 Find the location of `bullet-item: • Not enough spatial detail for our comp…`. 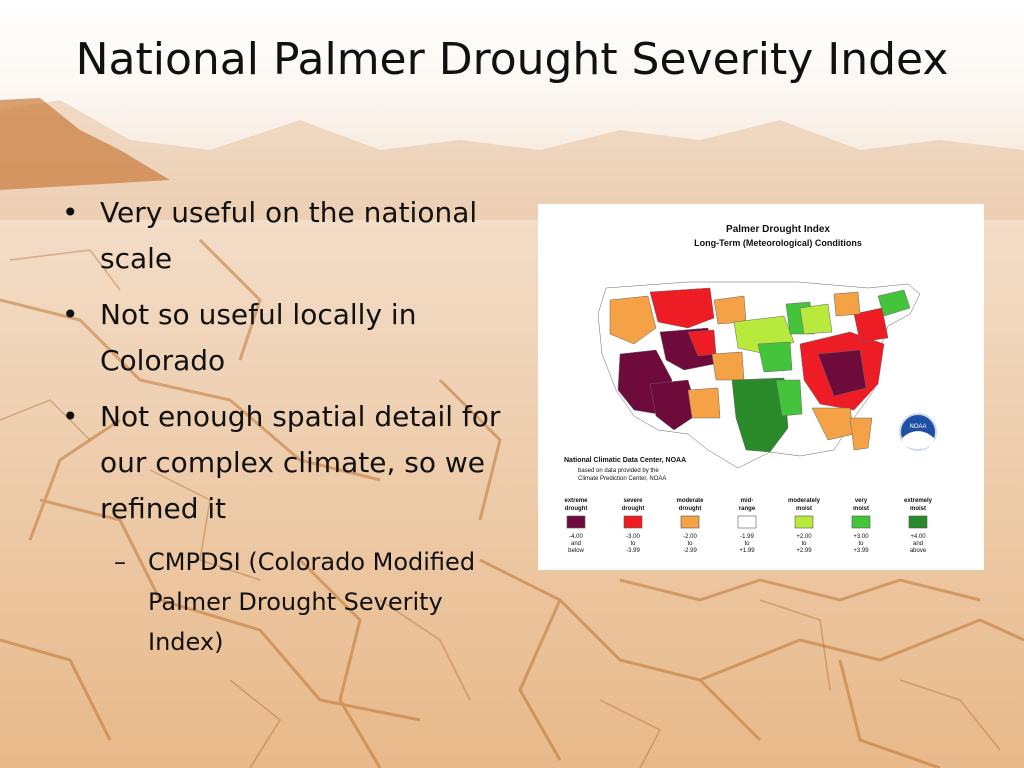

bullet-item: • Not enough spatial detail for our comp… is located at coordinates (283, 463).